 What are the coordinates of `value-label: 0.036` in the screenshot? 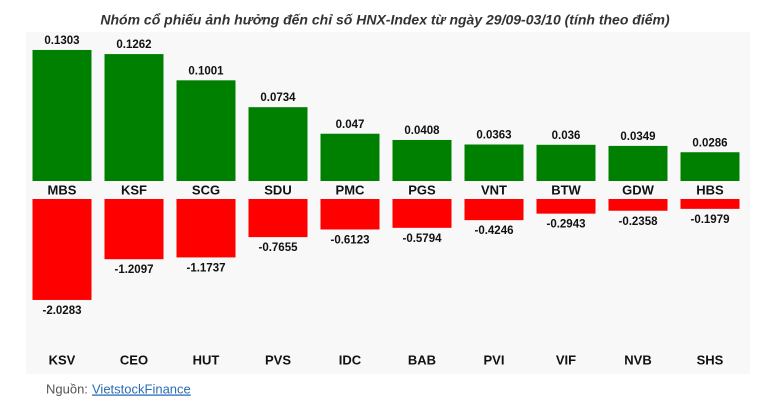 It's located at (566, 136).